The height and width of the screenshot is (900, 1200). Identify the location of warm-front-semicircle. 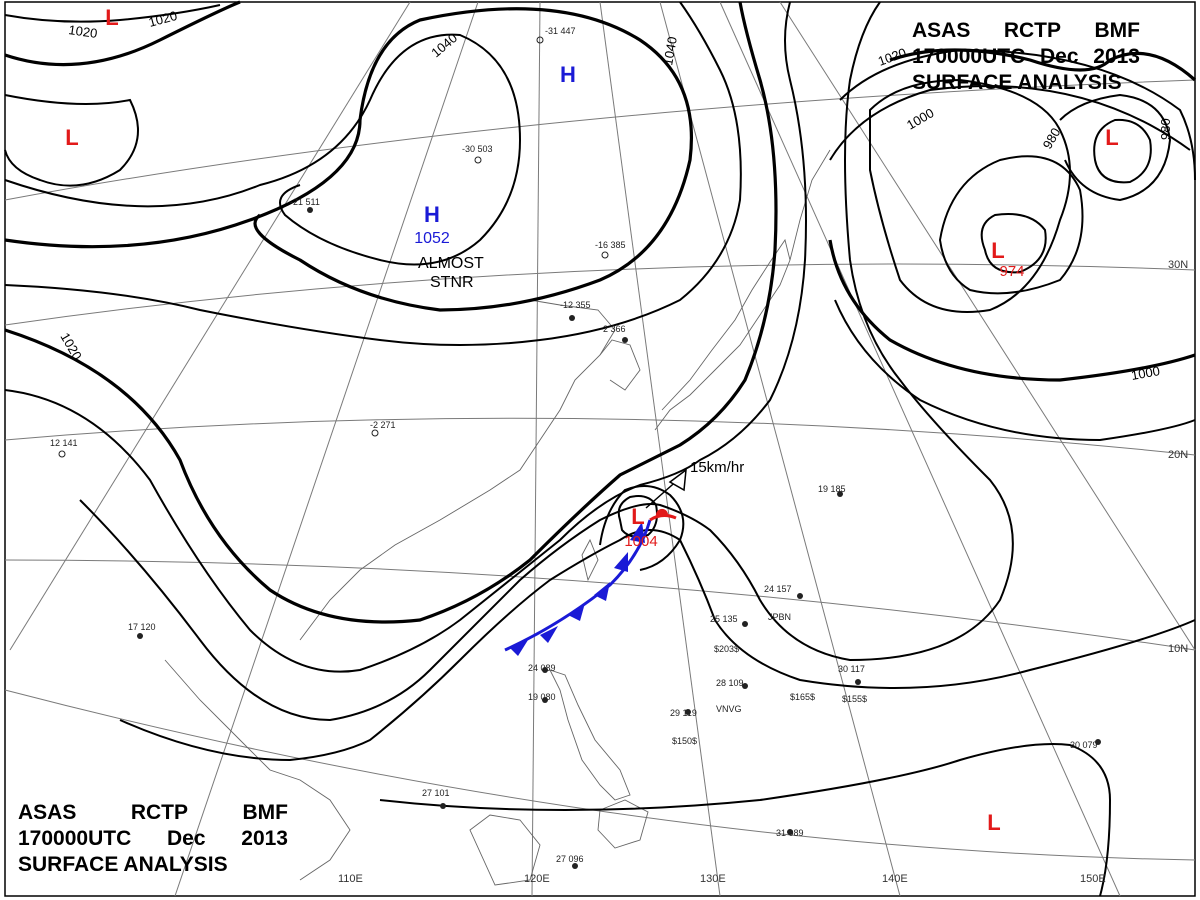
(661, 512).